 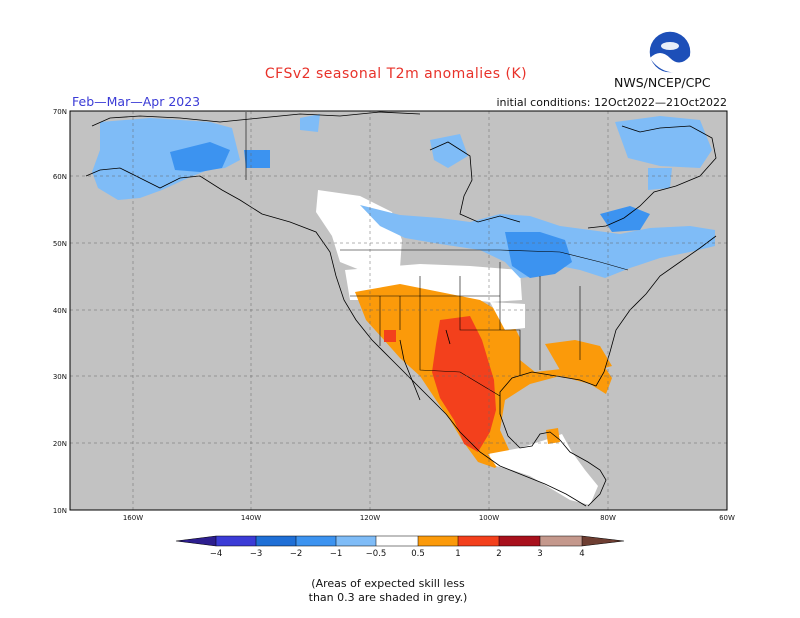 What do you see at coordinates (611, 102) in the screenshot?
I see `initial-conditions-label: initial conditions: 12Oct2022—21Oct2022` at bounding box center [611, 102].